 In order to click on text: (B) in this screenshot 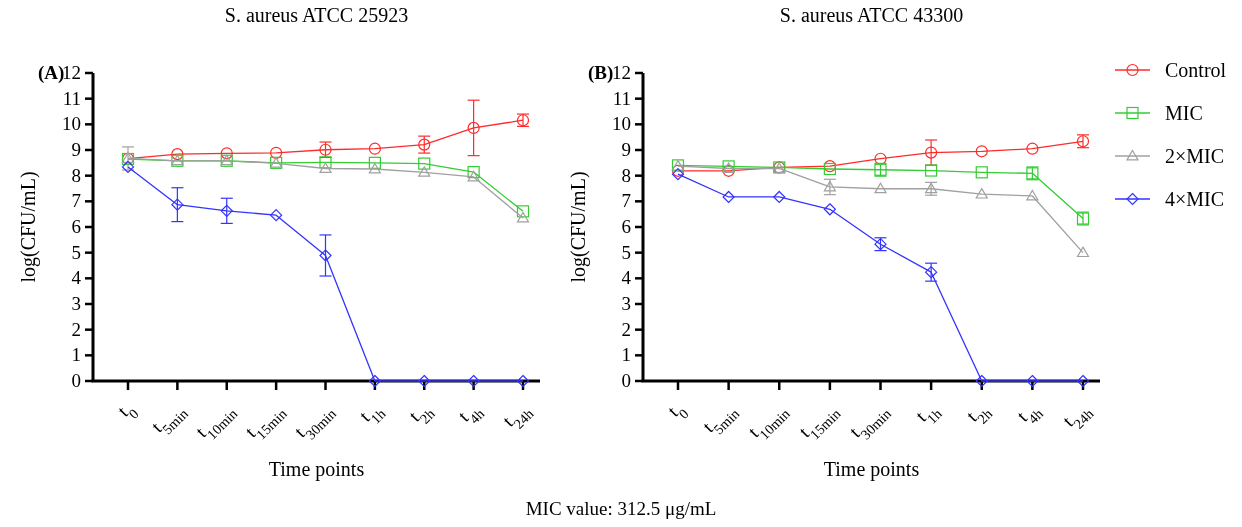, I will do `click(601, 73)`.